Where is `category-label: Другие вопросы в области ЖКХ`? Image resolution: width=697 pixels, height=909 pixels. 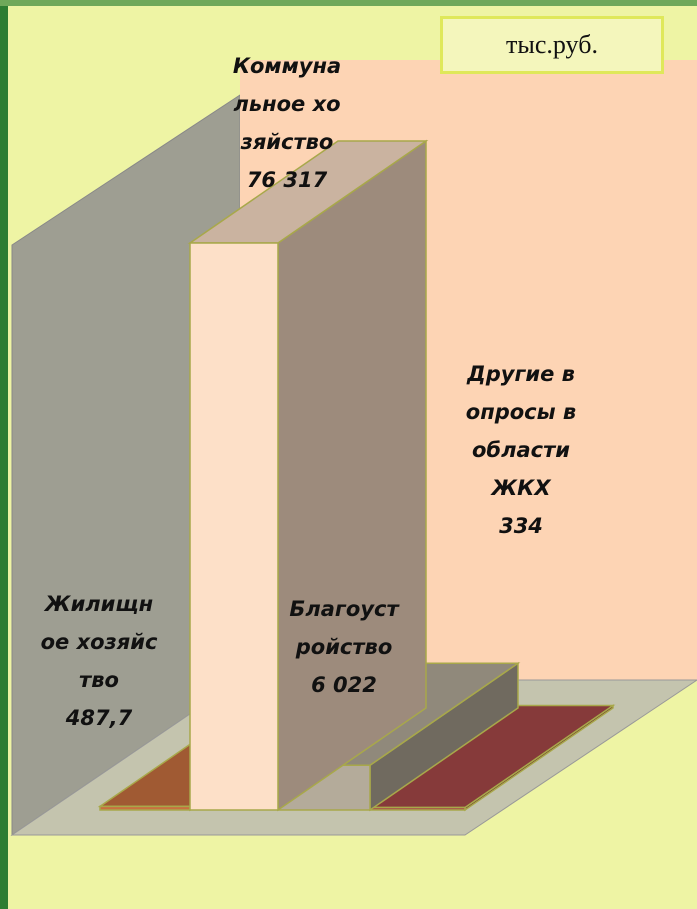 category-label: Другие вопросы в области ЖКХ is located at coordinates (521, 431).